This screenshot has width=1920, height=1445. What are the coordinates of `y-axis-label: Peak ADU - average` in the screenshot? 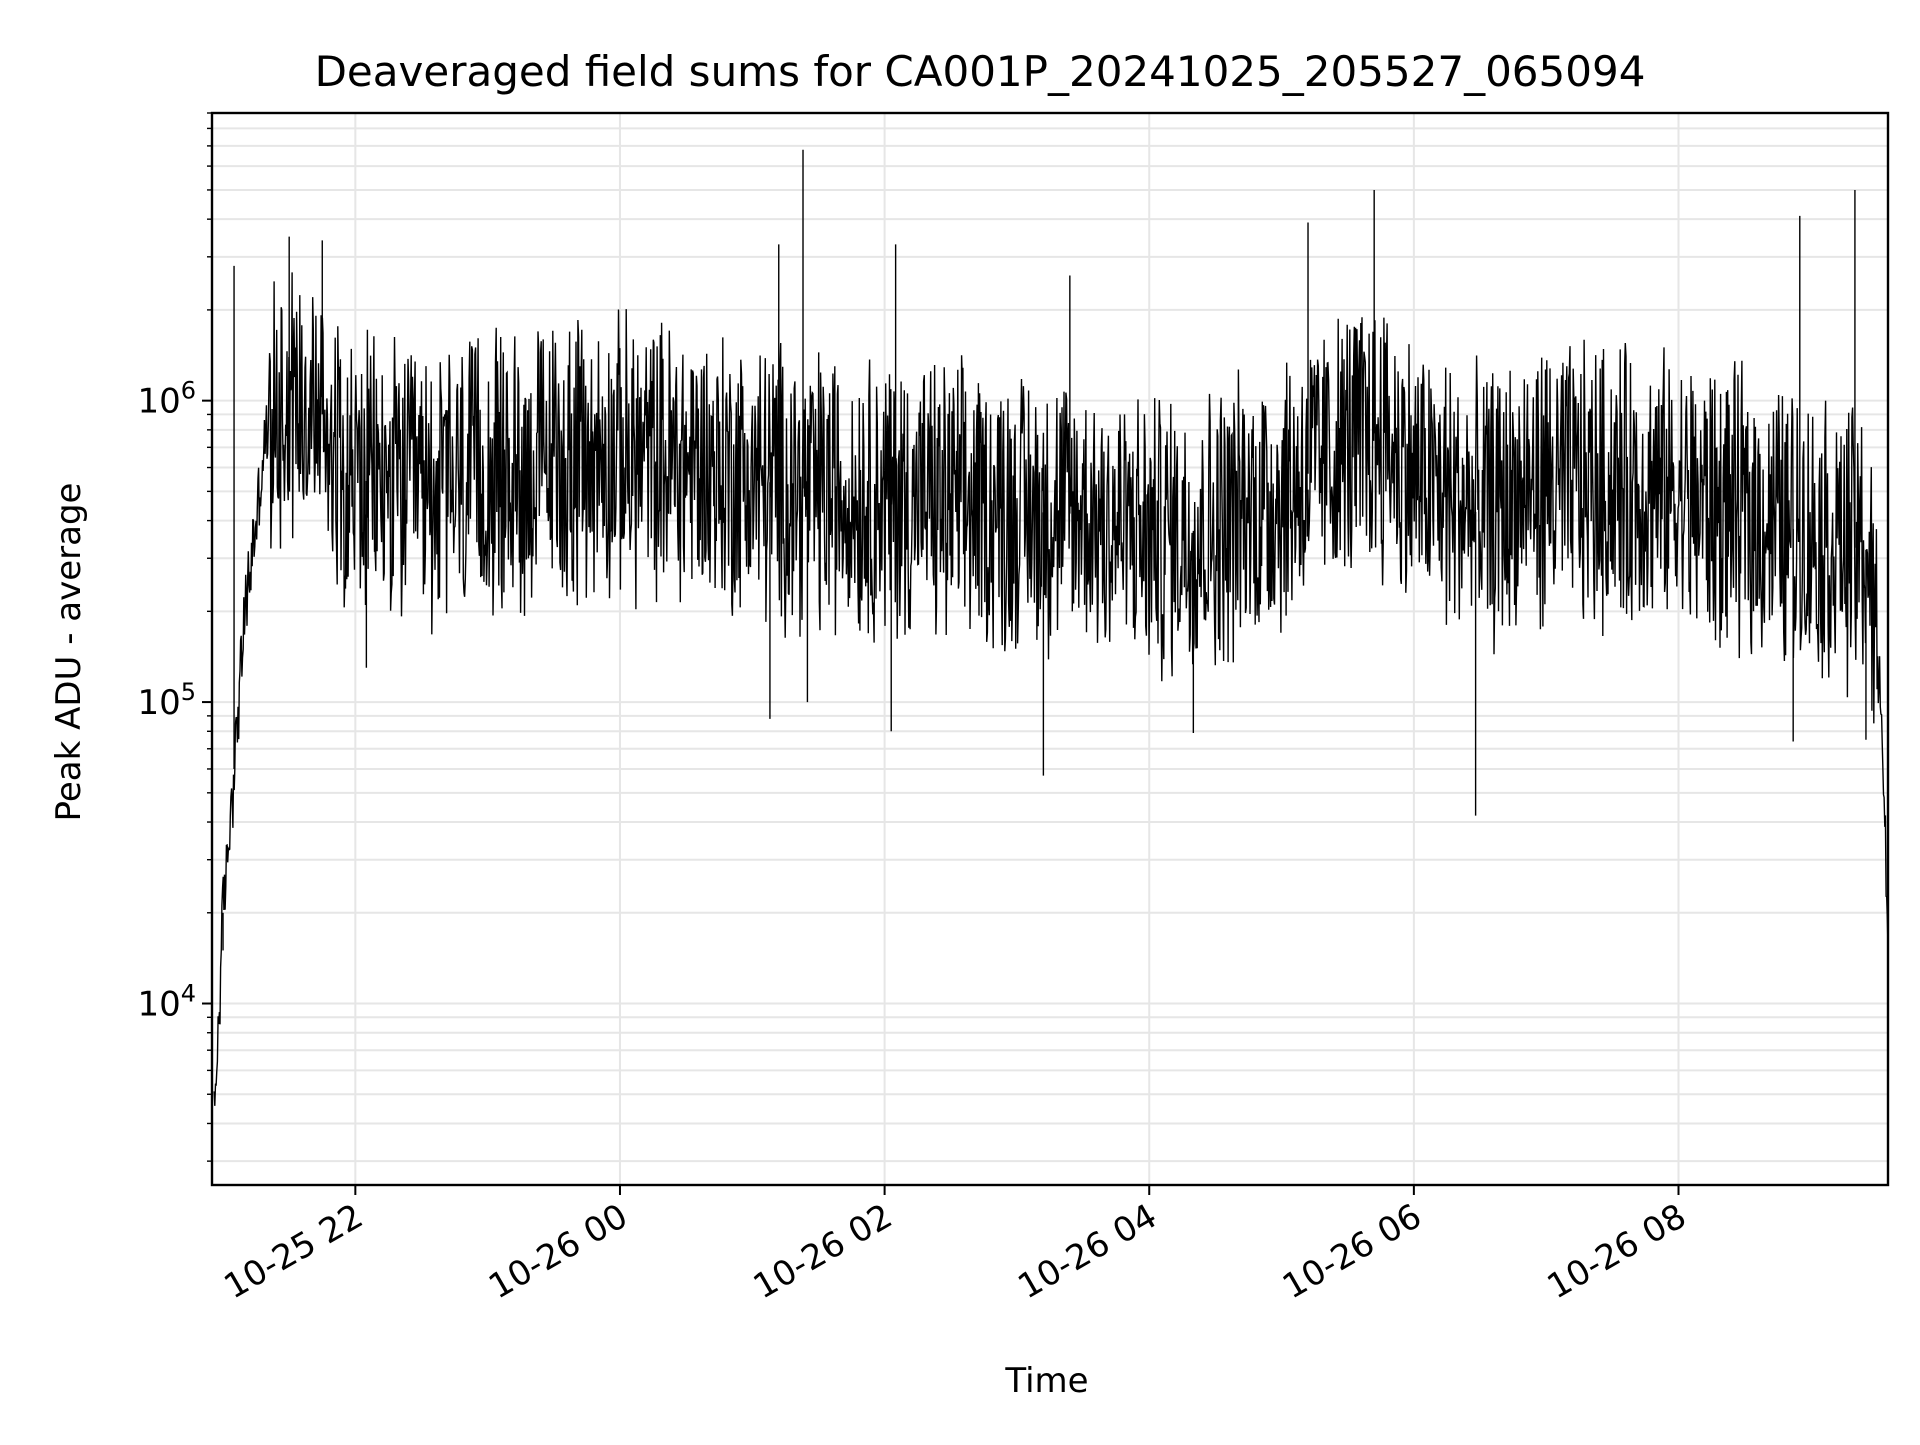 It's located at (69, 652).